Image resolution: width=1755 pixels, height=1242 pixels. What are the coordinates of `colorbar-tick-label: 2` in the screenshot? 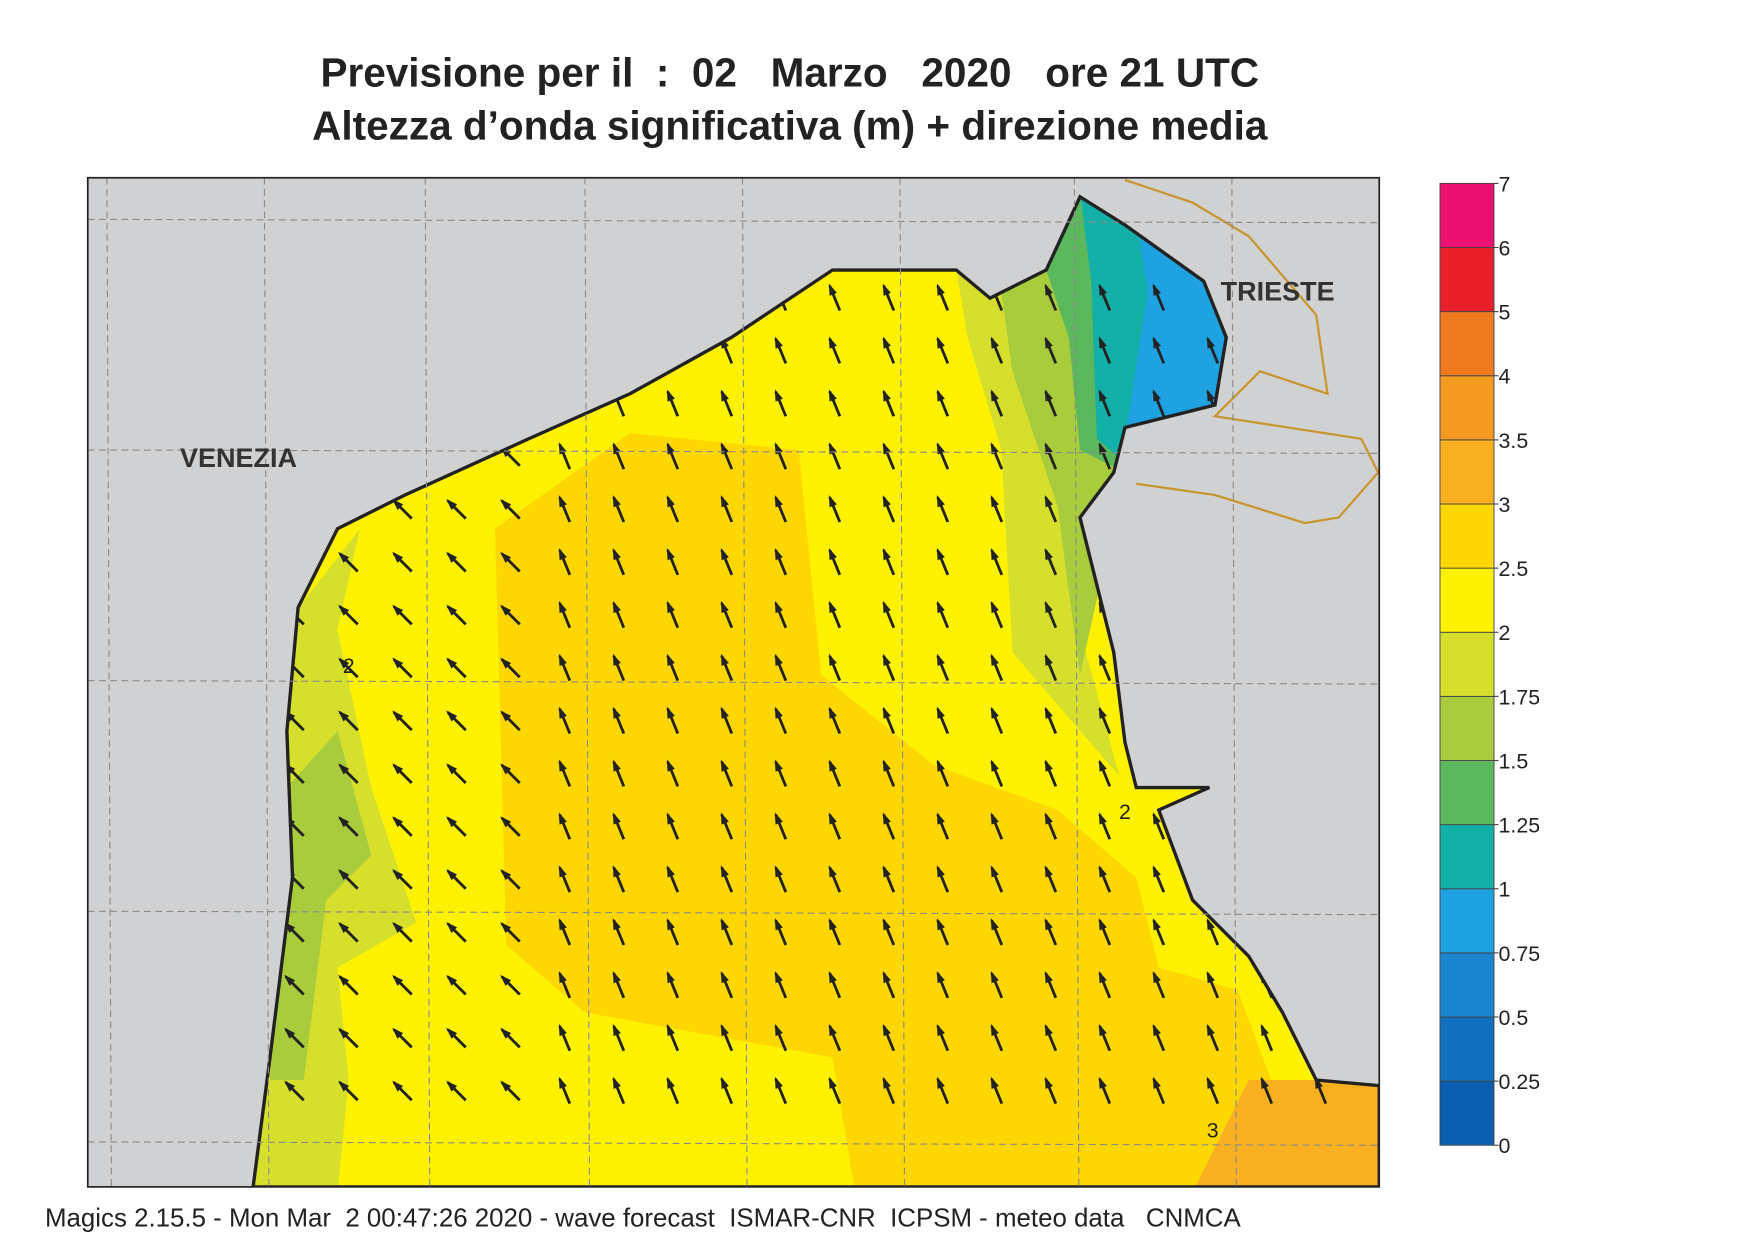 It's located at (1505, 633).